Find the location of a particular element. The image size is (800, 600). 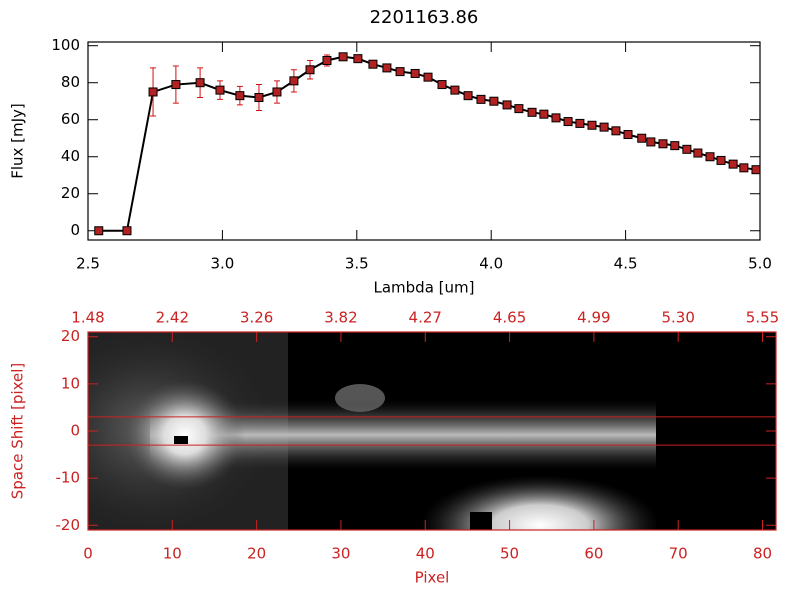

x-tick-label: 70 is located at coordinates (678, 554).